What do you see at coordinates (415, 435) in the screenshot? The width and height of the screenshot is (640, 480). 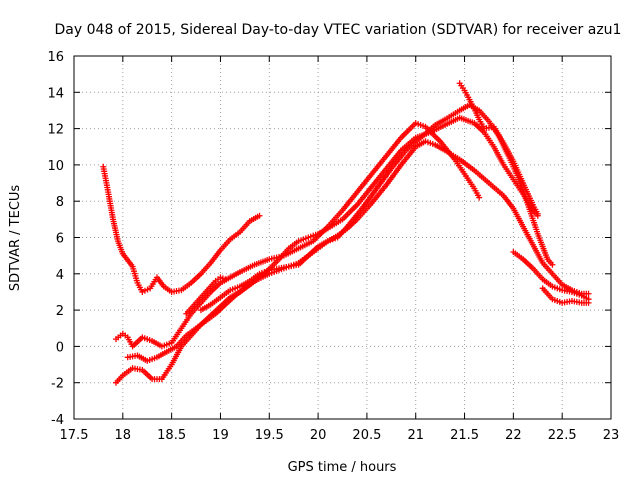 I see `x-tick-label: 21` at bounding box center [415, 435].